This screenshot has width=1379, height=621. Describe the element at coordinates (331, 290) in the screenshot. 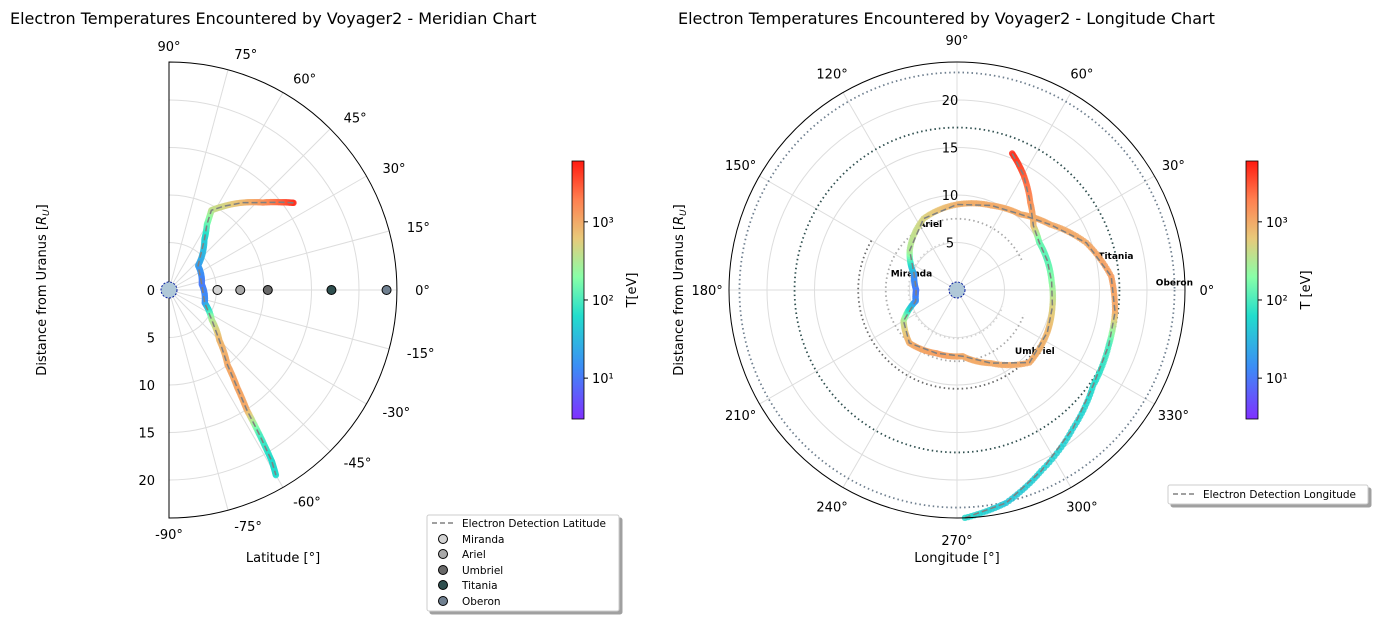

I see `moon-titania-marker` at that location.